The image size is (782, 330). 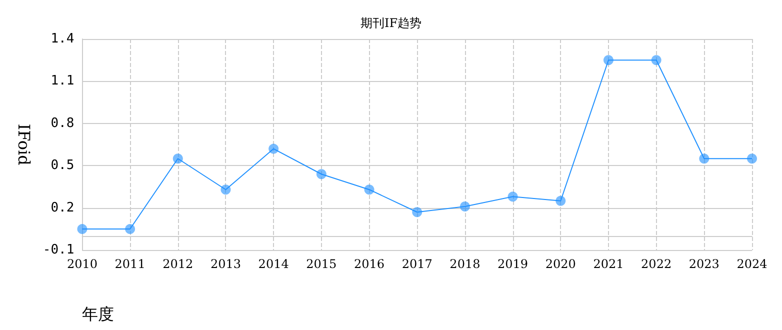 I want to click on x-tick-label: 2018, so click(x=465, y=264).